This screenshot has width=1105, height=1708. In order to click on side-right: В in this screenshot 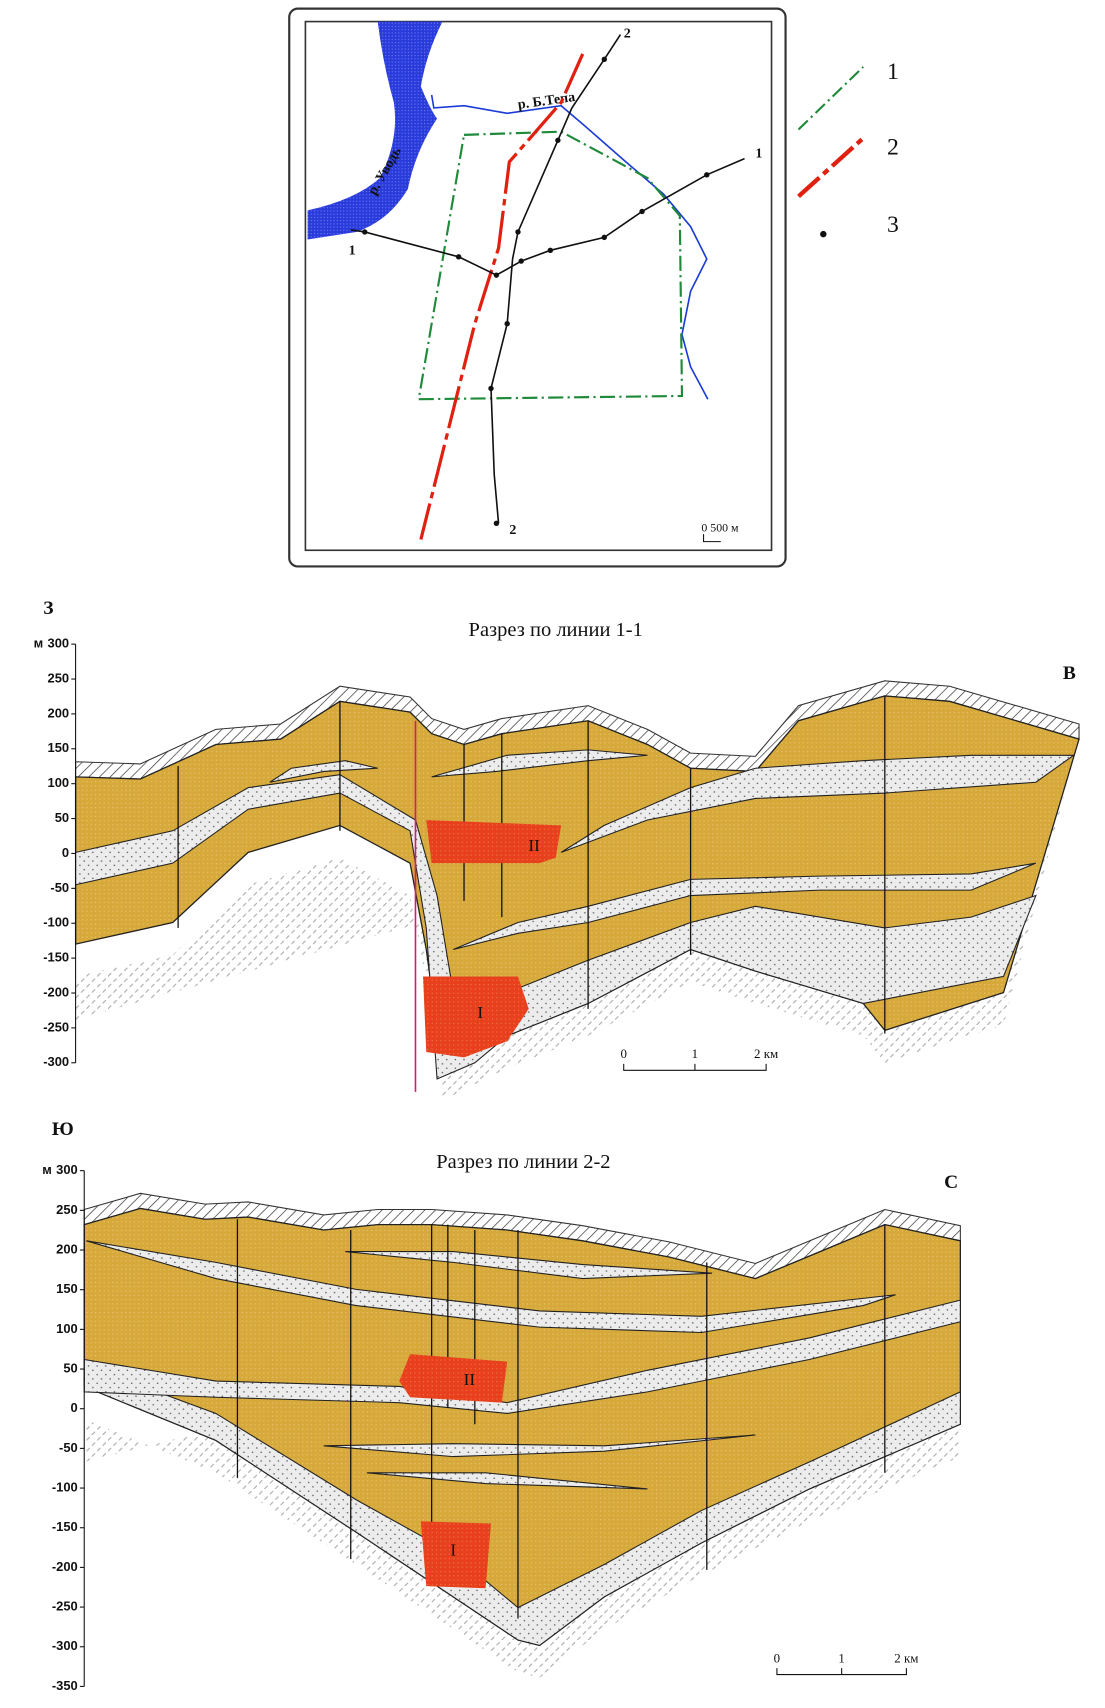, I will do `click(1069, 673)`.